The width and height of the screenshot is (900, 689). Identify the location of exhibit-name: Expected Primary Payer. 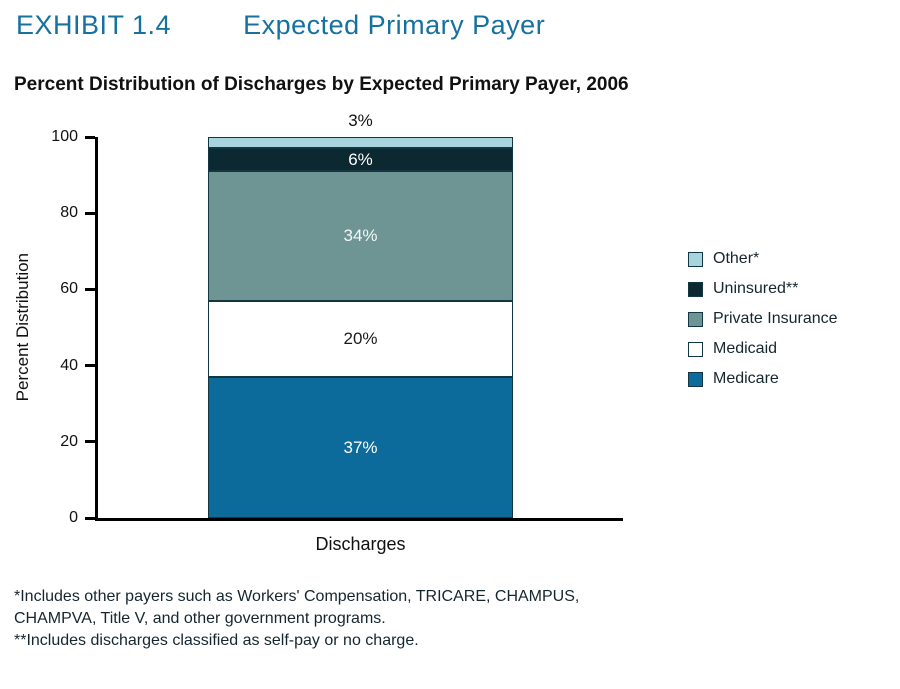
(394, 25).